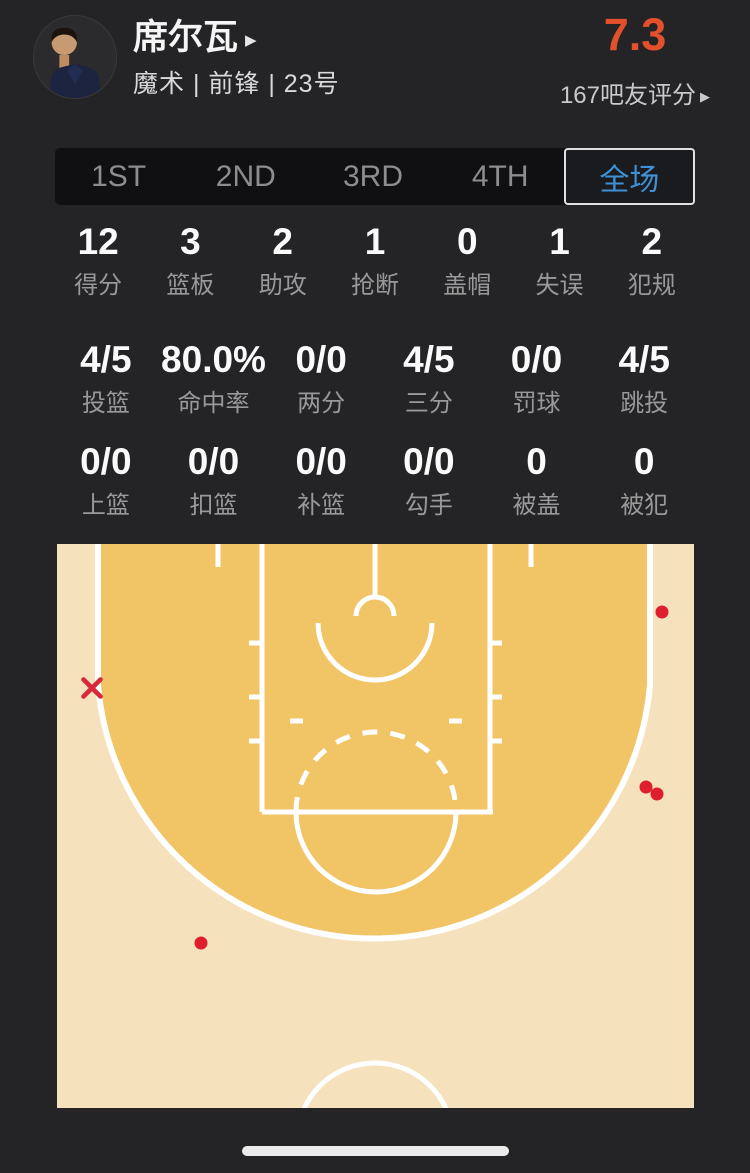 This screenshot has width=750, height=1173. I want to click on stat-row-basic: 12 得分 3 篮板 2 助攻 1 抢断 0 盖帽 1 失误 2 犯规, so click(375, 261).